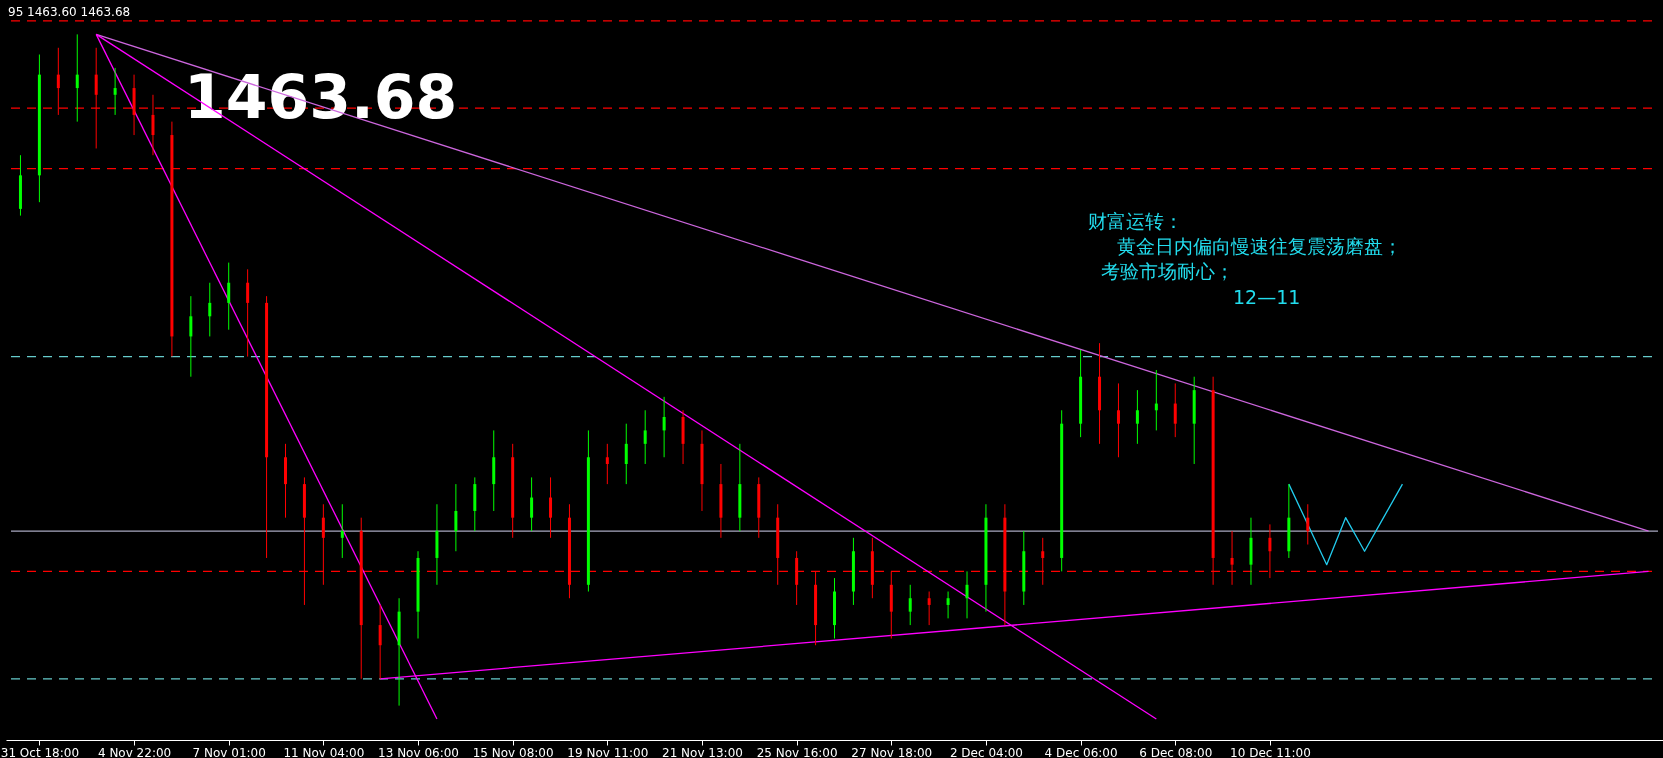  What do you see at coordinates (513, 751) in the screenshot?
I see `x-tick-label: 15 Nov 08:00` at bounding box center [513, 751].